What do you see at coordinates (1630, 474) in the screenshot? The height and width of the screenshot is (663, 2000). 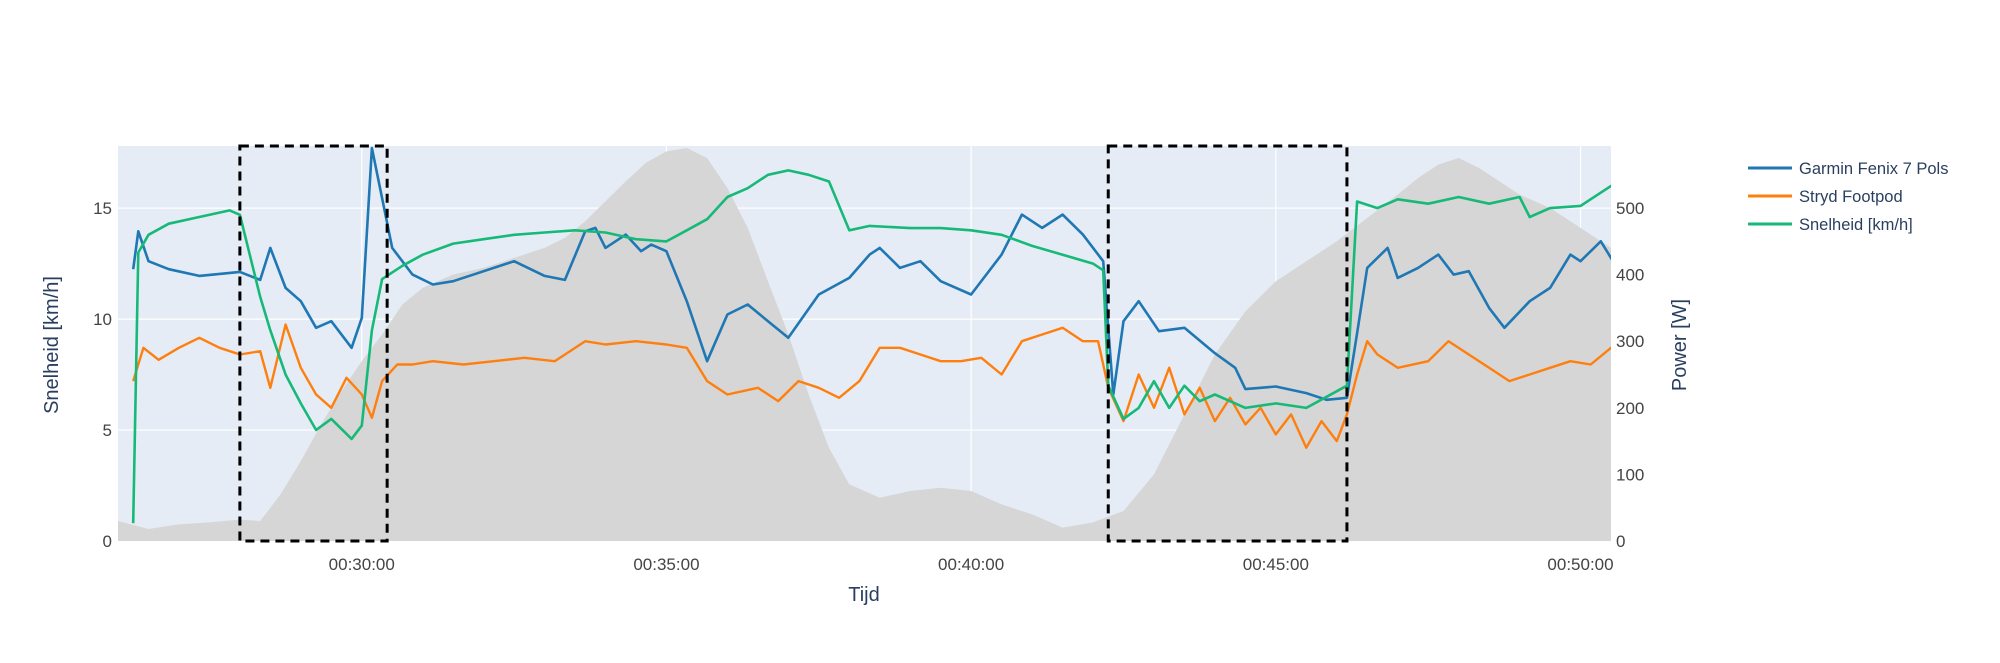 I see `y-right-tick-label: 100` at bounding box center [1630, 474].